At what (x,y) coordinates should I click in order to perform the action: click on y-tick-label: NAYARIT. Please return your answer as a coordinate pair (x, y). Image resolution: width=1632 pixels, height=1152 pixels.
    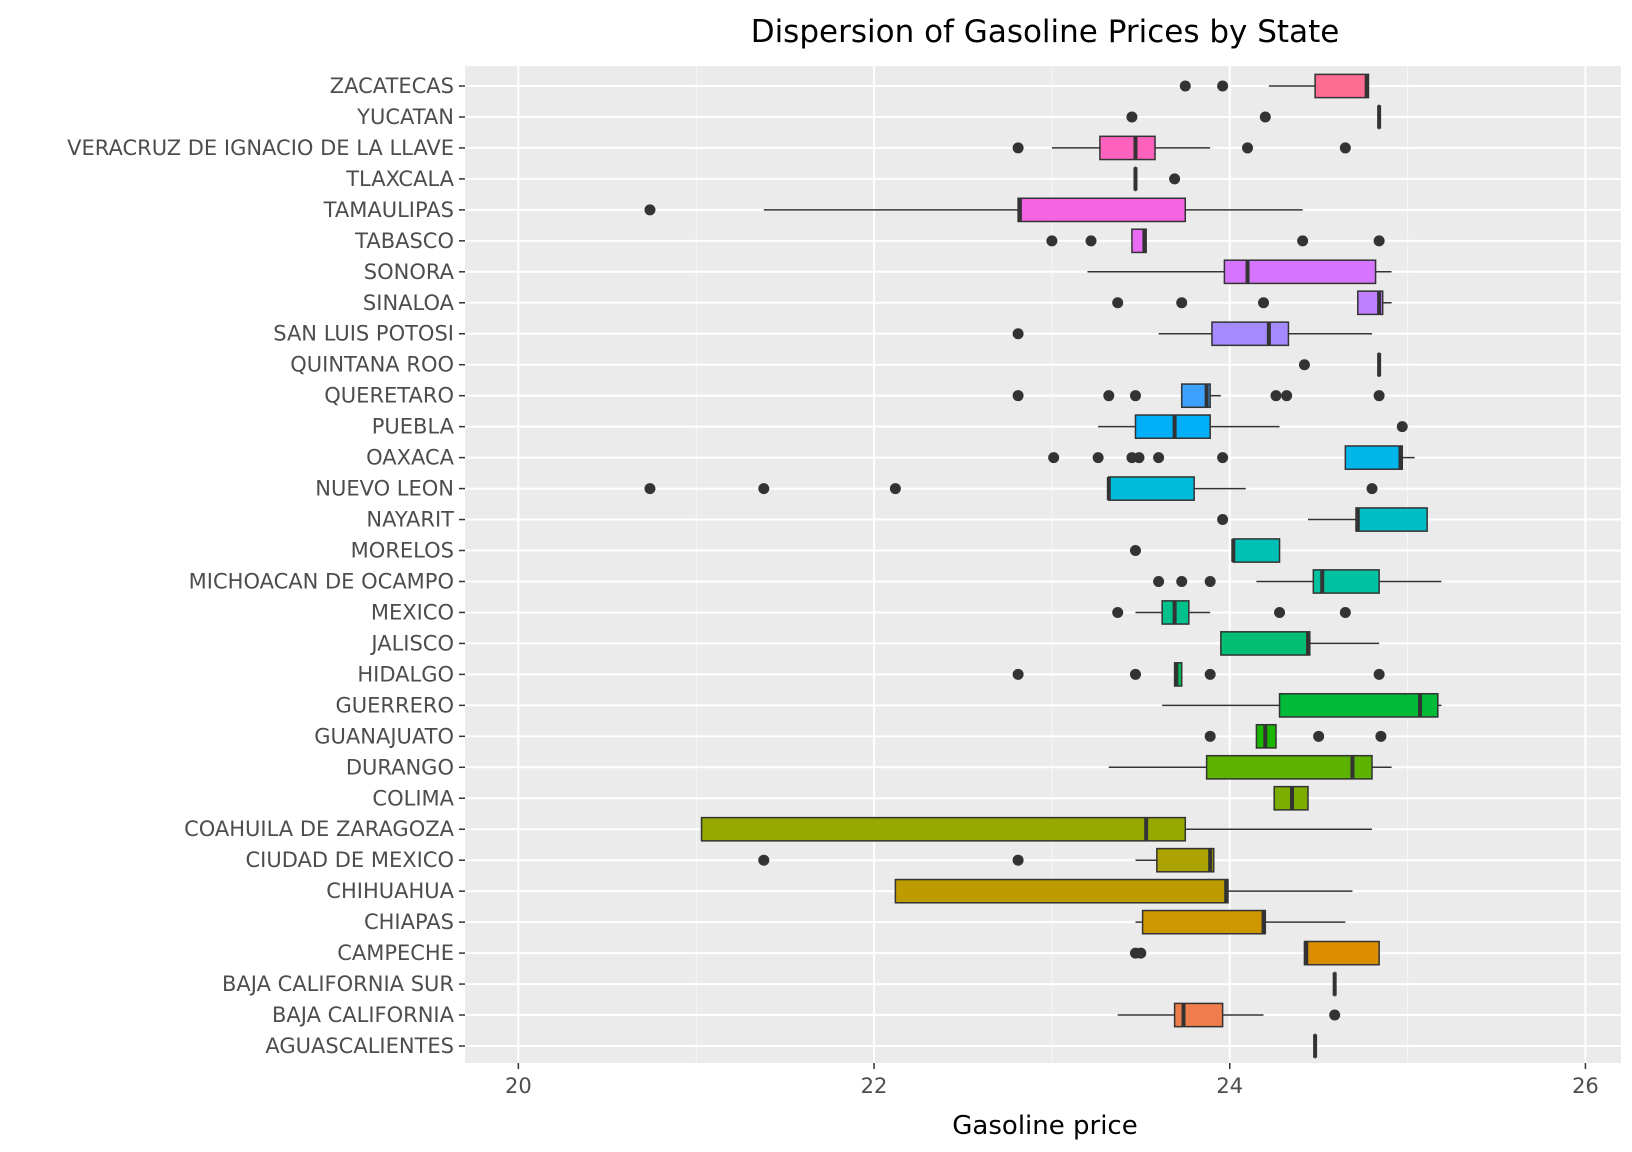
    Looking at the image, I should click on (410, 520).